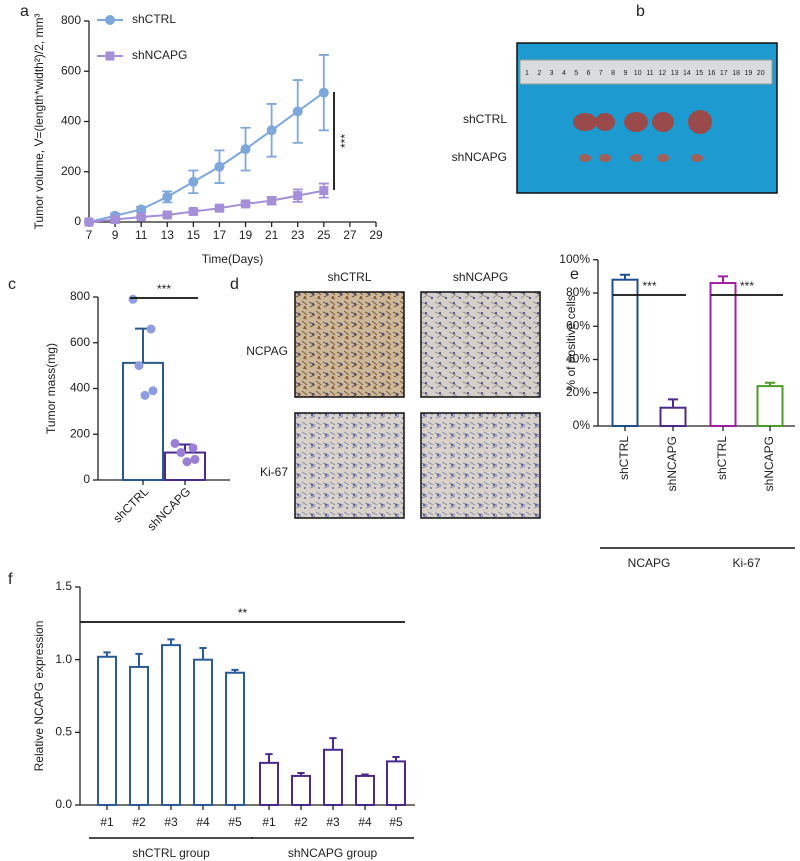 This screenshot has width=800, height=861. I want to click on y-tick-label: 1.0, so click(63, 659).